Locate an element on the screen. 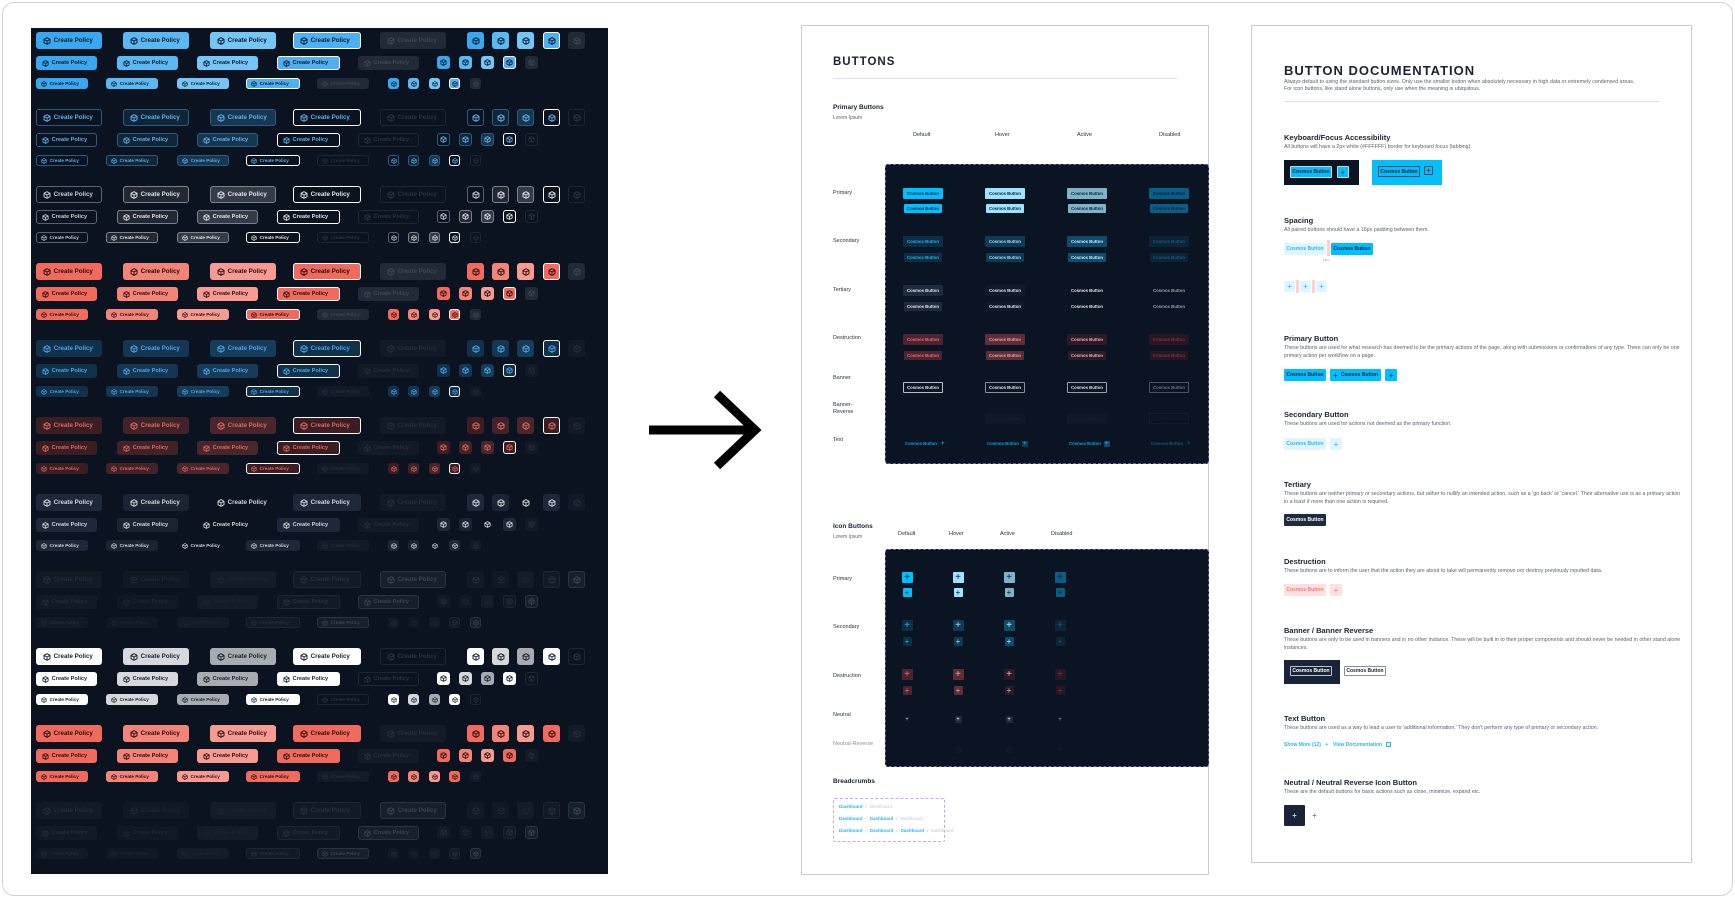 The height and width of the screenshot is (898, 1735). neutral-icon-button: + is located at coordinates (1294, 815).